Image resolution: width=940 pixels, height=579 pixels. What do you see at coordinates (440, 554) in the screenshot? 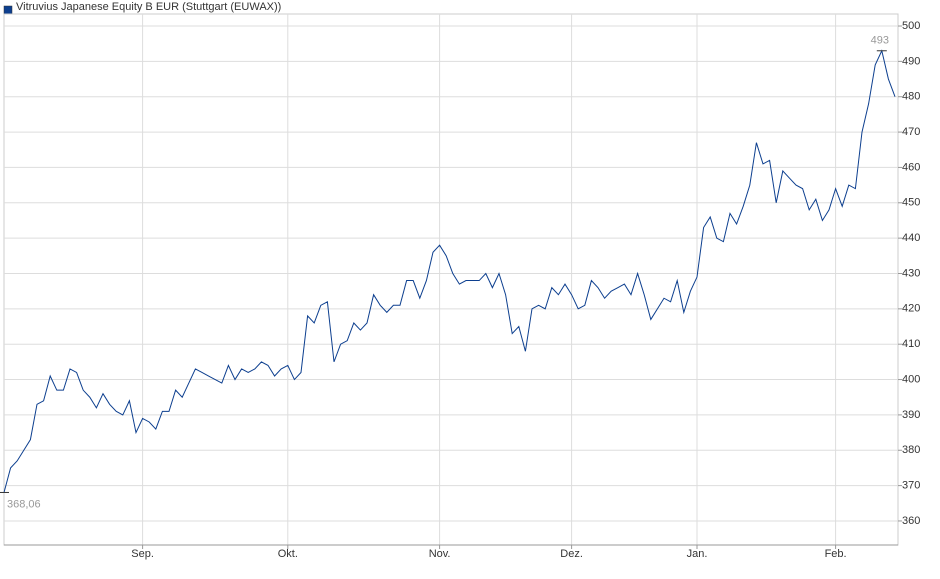
I see `x-tick-label: Nov.` at bounding box center [440, 554].